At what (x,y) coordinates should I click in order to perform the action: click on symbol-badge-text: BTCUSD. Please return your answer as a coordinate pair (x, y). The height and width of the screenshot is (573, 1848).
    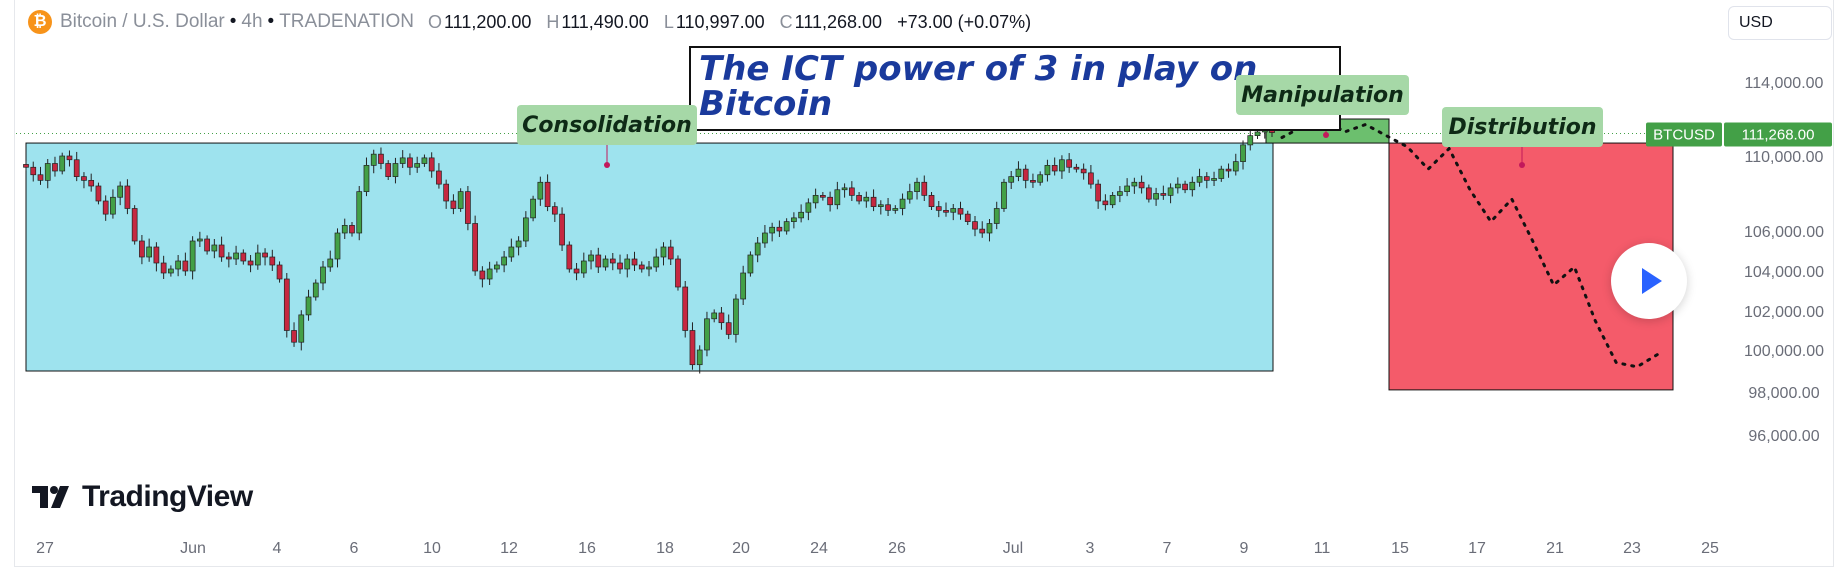
    Looking at the image, I should click on (1684, 135).